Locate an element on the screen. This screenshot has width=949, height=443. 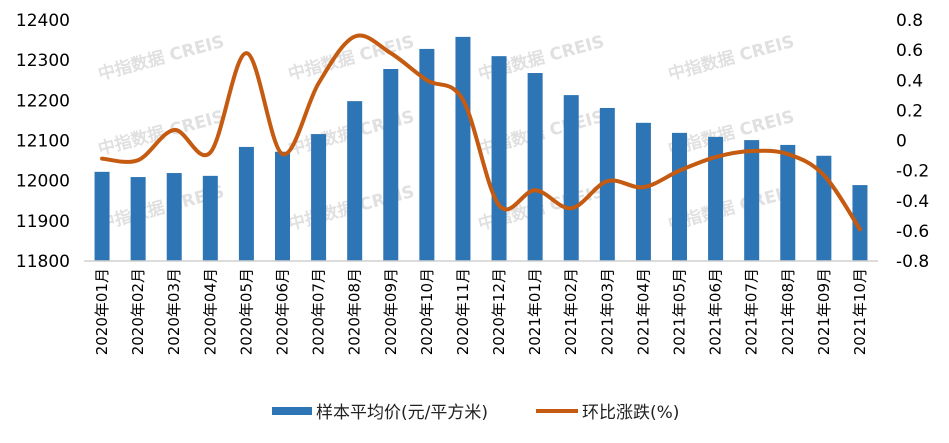
legend: 样本平均价(元/平方米) 环比涨跌(%) is located at coordinates (475, 413).